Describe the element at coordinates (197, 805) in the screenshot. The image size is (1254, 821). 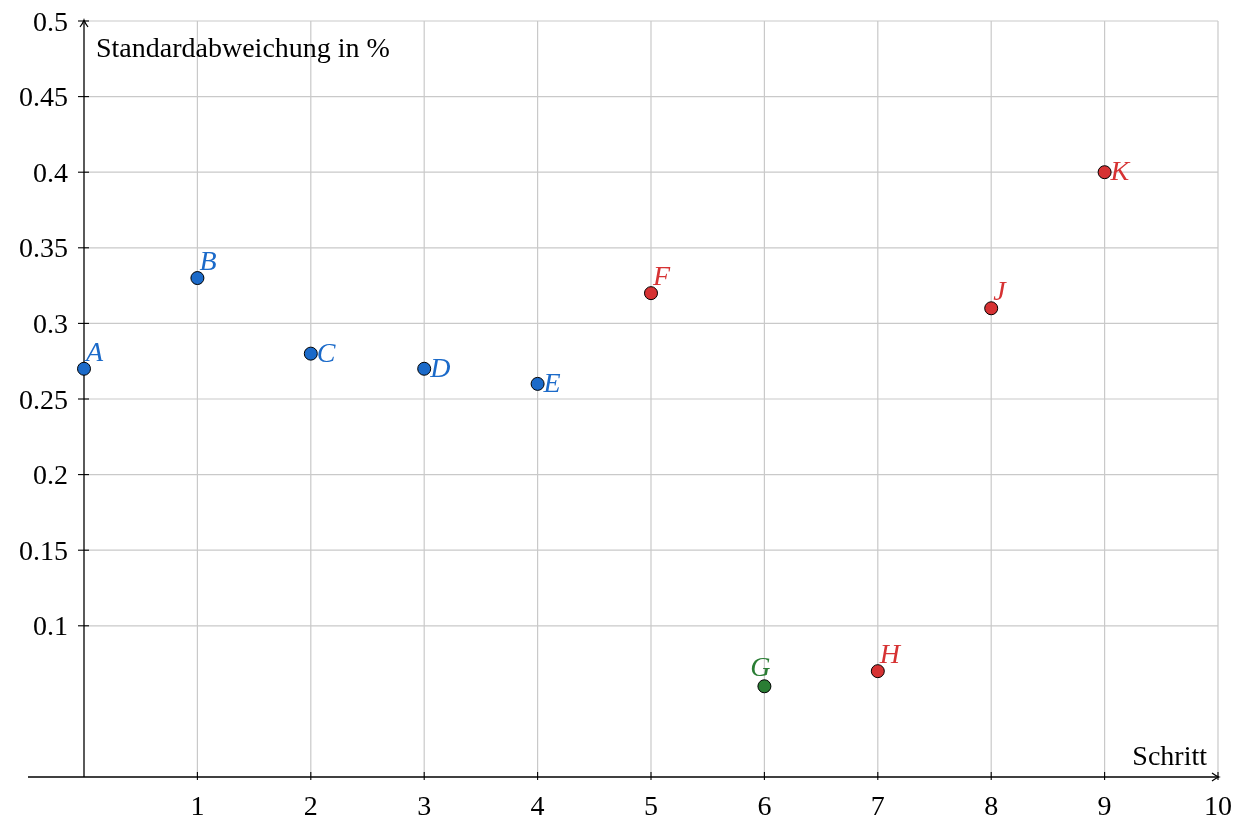
I see `x-tick-label: 1` at that location.